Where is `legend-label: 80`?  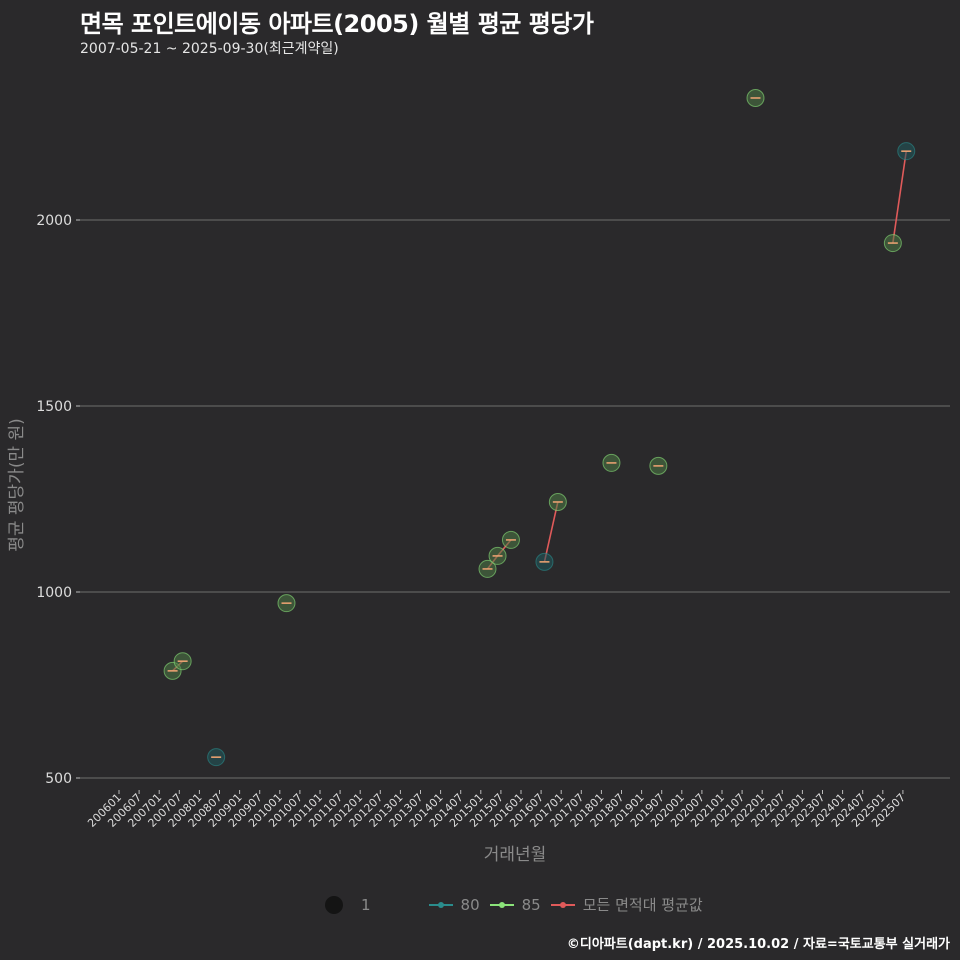
legend-label: 80 is located at coordinates (470, 904).